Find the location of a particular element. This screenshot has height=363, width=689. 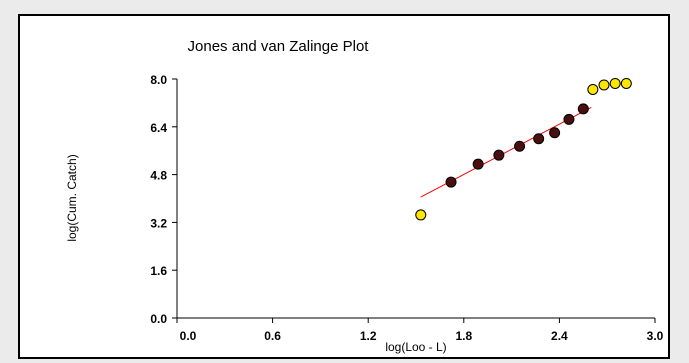

x-tick-label: 1.2 is located at coordinates (368, 336).